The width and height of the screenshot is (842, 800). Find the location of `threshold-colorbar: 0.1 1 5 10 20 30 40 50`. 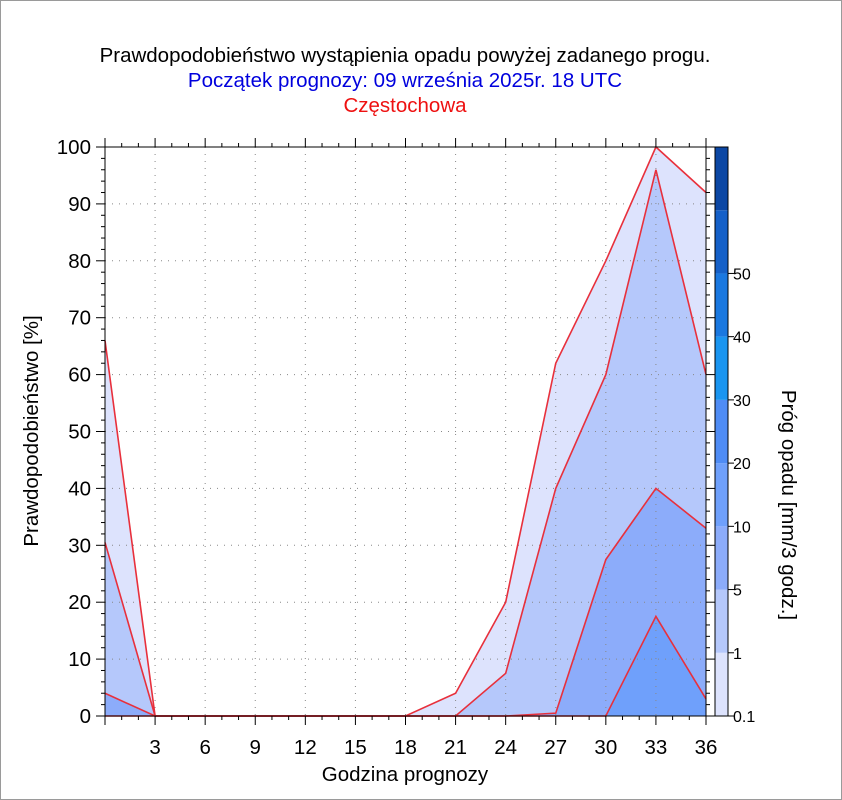

threshold-colorbar: 0.1 1 5 10 20 30 40 50 is located at coordinates (734, 436).